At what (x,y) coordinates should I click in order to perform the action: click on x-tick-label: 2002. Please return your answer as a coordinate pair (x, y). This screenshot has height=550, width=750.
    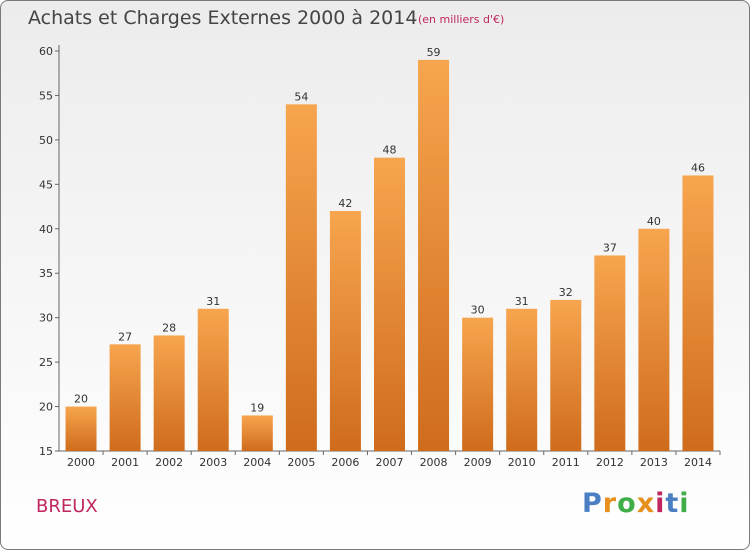
    Looking at the image, I should click on (169, 462).